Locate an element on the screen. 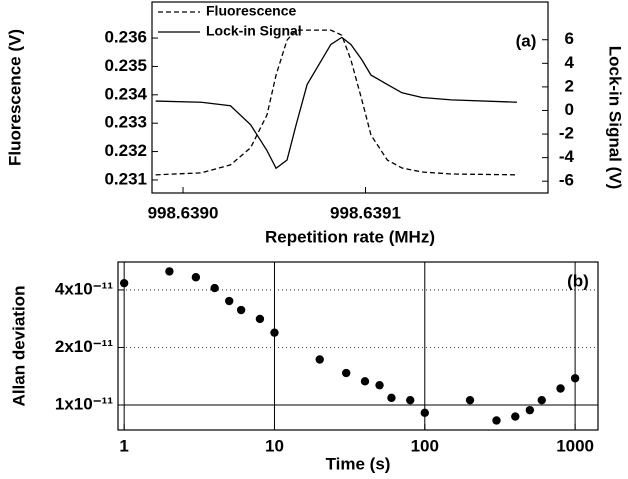 The image size is (628, 479). y-tick-label: 1x10⁻¹¹ is located at coordinates (84, 403).